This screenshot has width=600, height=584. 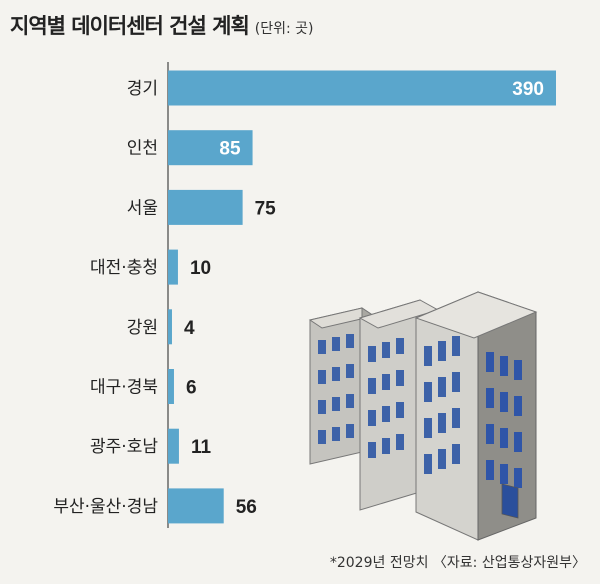 What do you see at coordinates (124, 447) in the screenshot?
I see `category-label-6: 광주·호남` at bounding box center [124, 447].